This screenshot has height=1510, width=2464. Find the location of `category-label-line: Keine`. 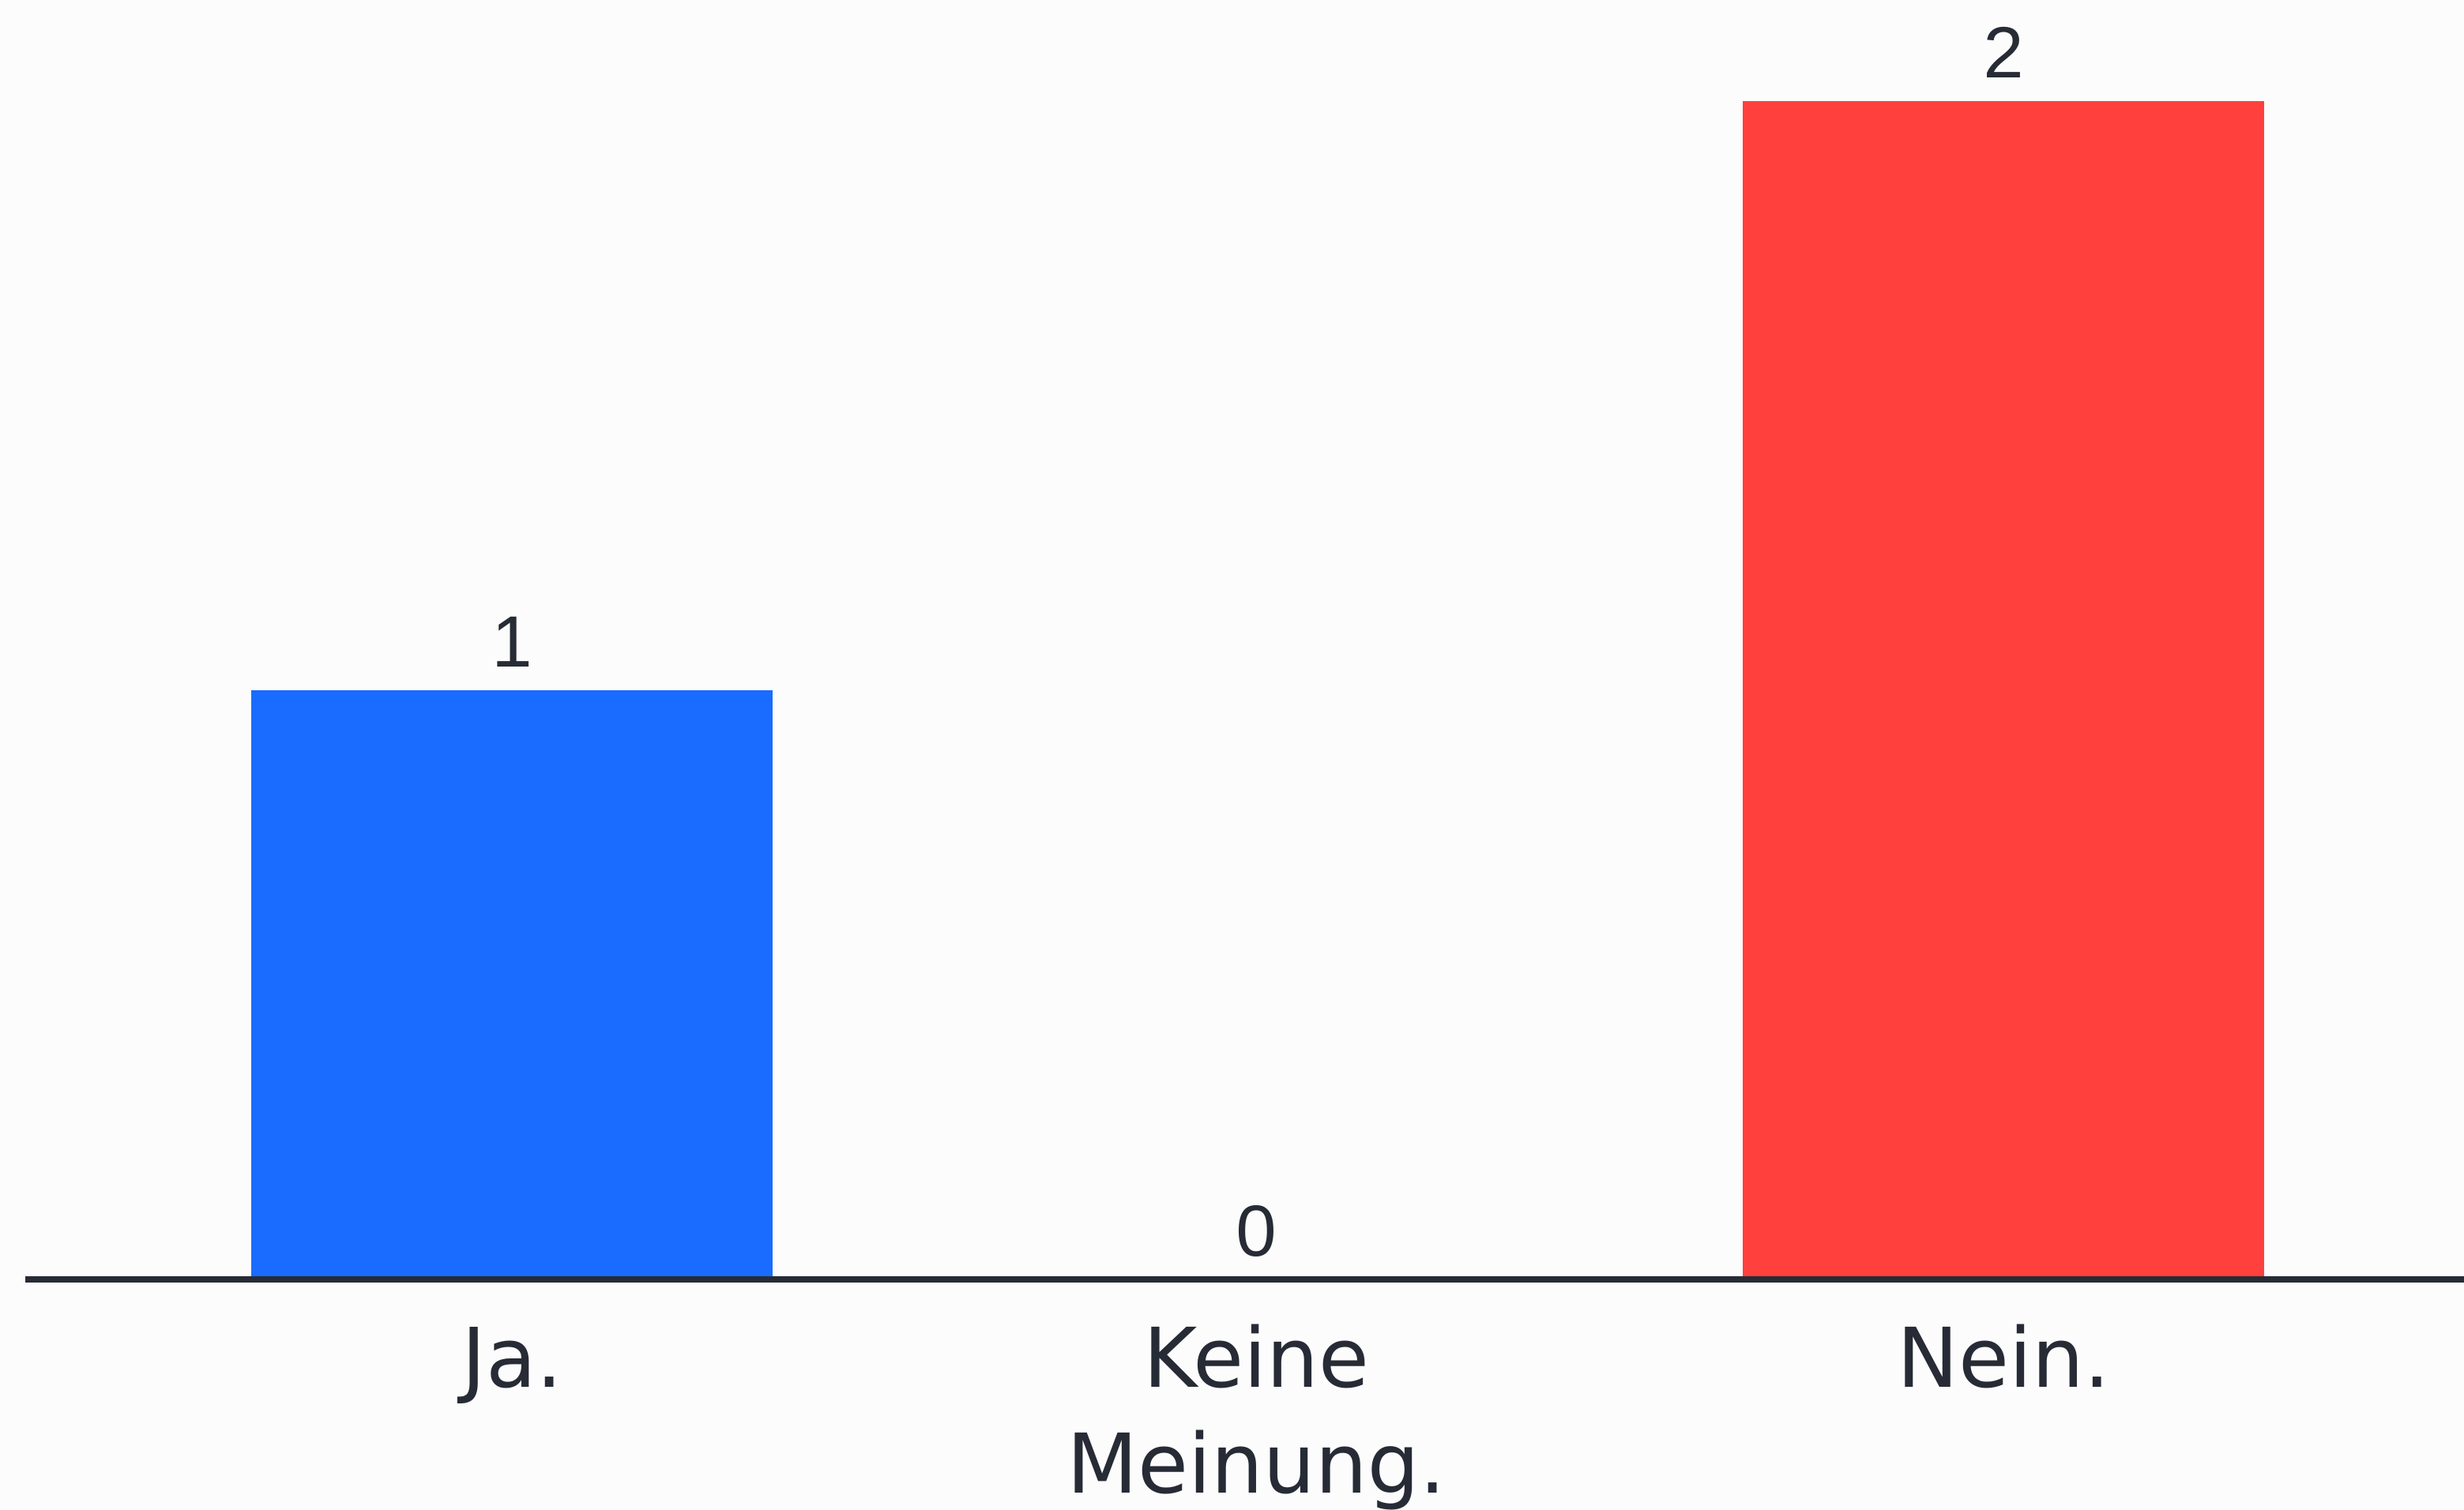

category-label-line: Keine is located at coordinates (1256, 1359).